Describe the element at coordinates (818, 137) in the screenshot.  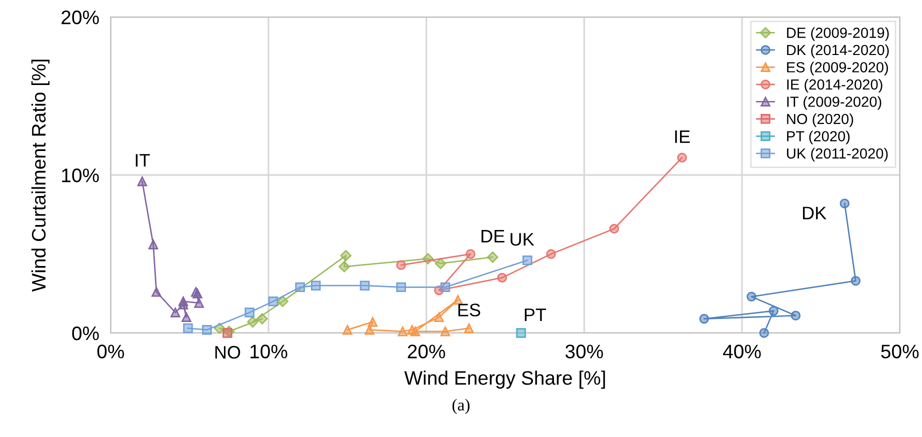
I see `legend-label: PT (2020)` at that location.